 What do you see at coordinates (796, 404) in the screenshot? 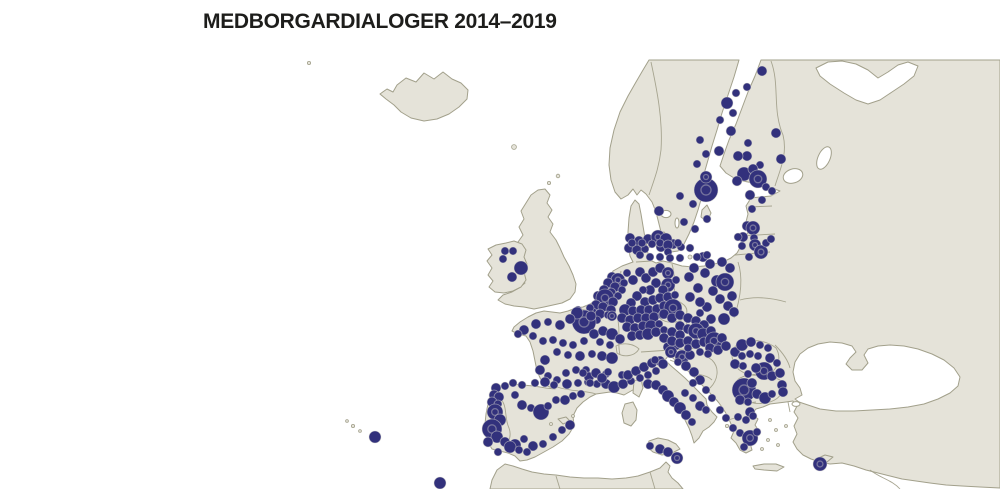
I see `sea-of-marmara` at bounding box center [796, 404].